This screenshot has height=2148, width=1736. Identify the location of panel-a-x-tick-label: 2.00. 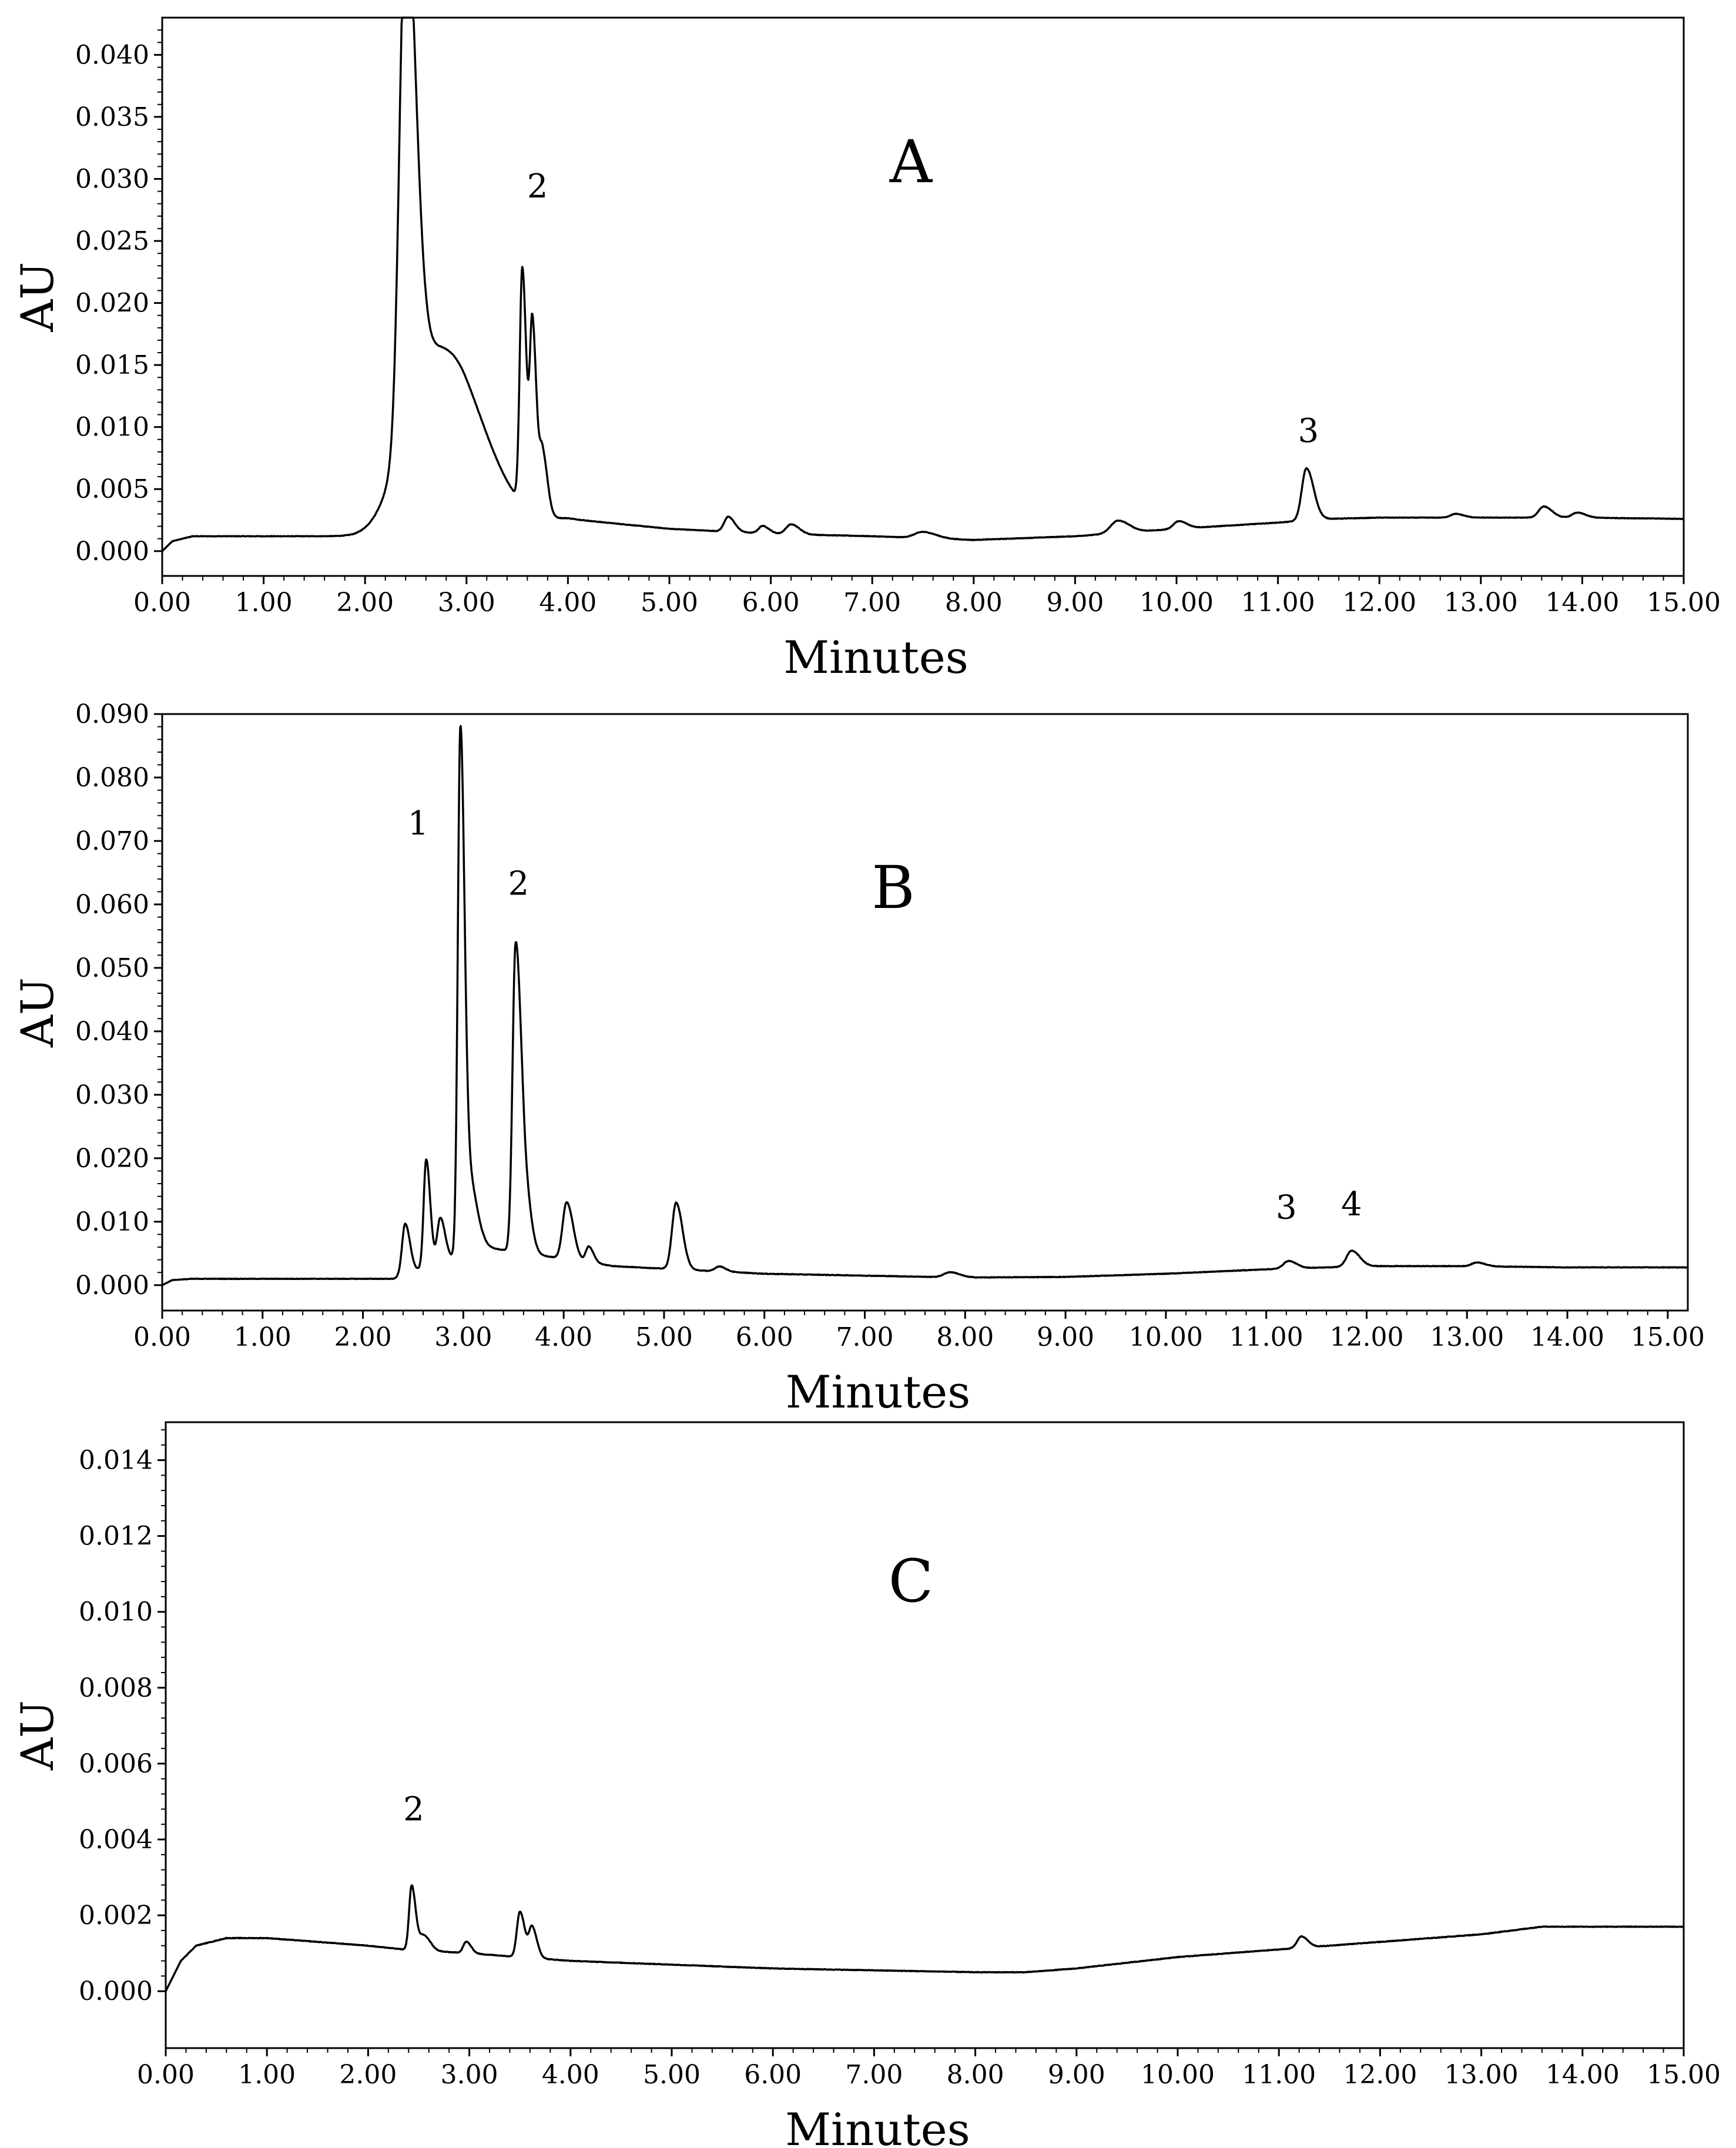
(365, 603).